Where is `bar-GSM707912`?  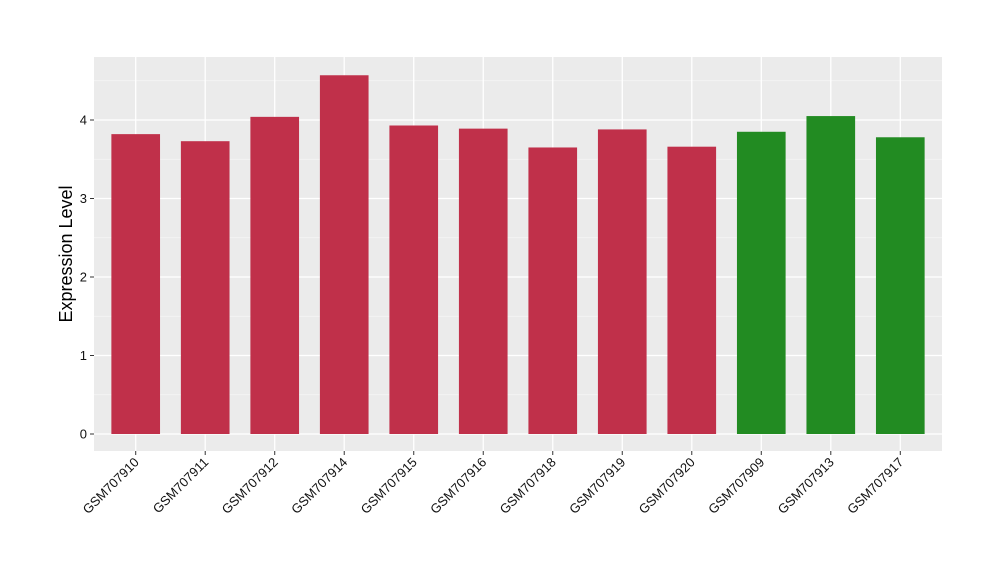
bar-GSM707912 is located at coordinates (275, 275).